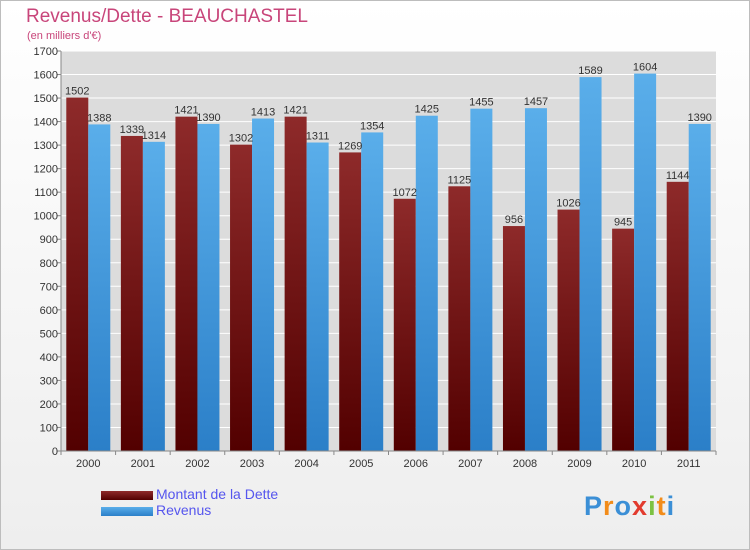 Image resolution: width=750 pixels, height=550 pixels. Describe the element at coordinates (132, 130) in the screenshot. I see `data-label-debt: 1339` at that location.